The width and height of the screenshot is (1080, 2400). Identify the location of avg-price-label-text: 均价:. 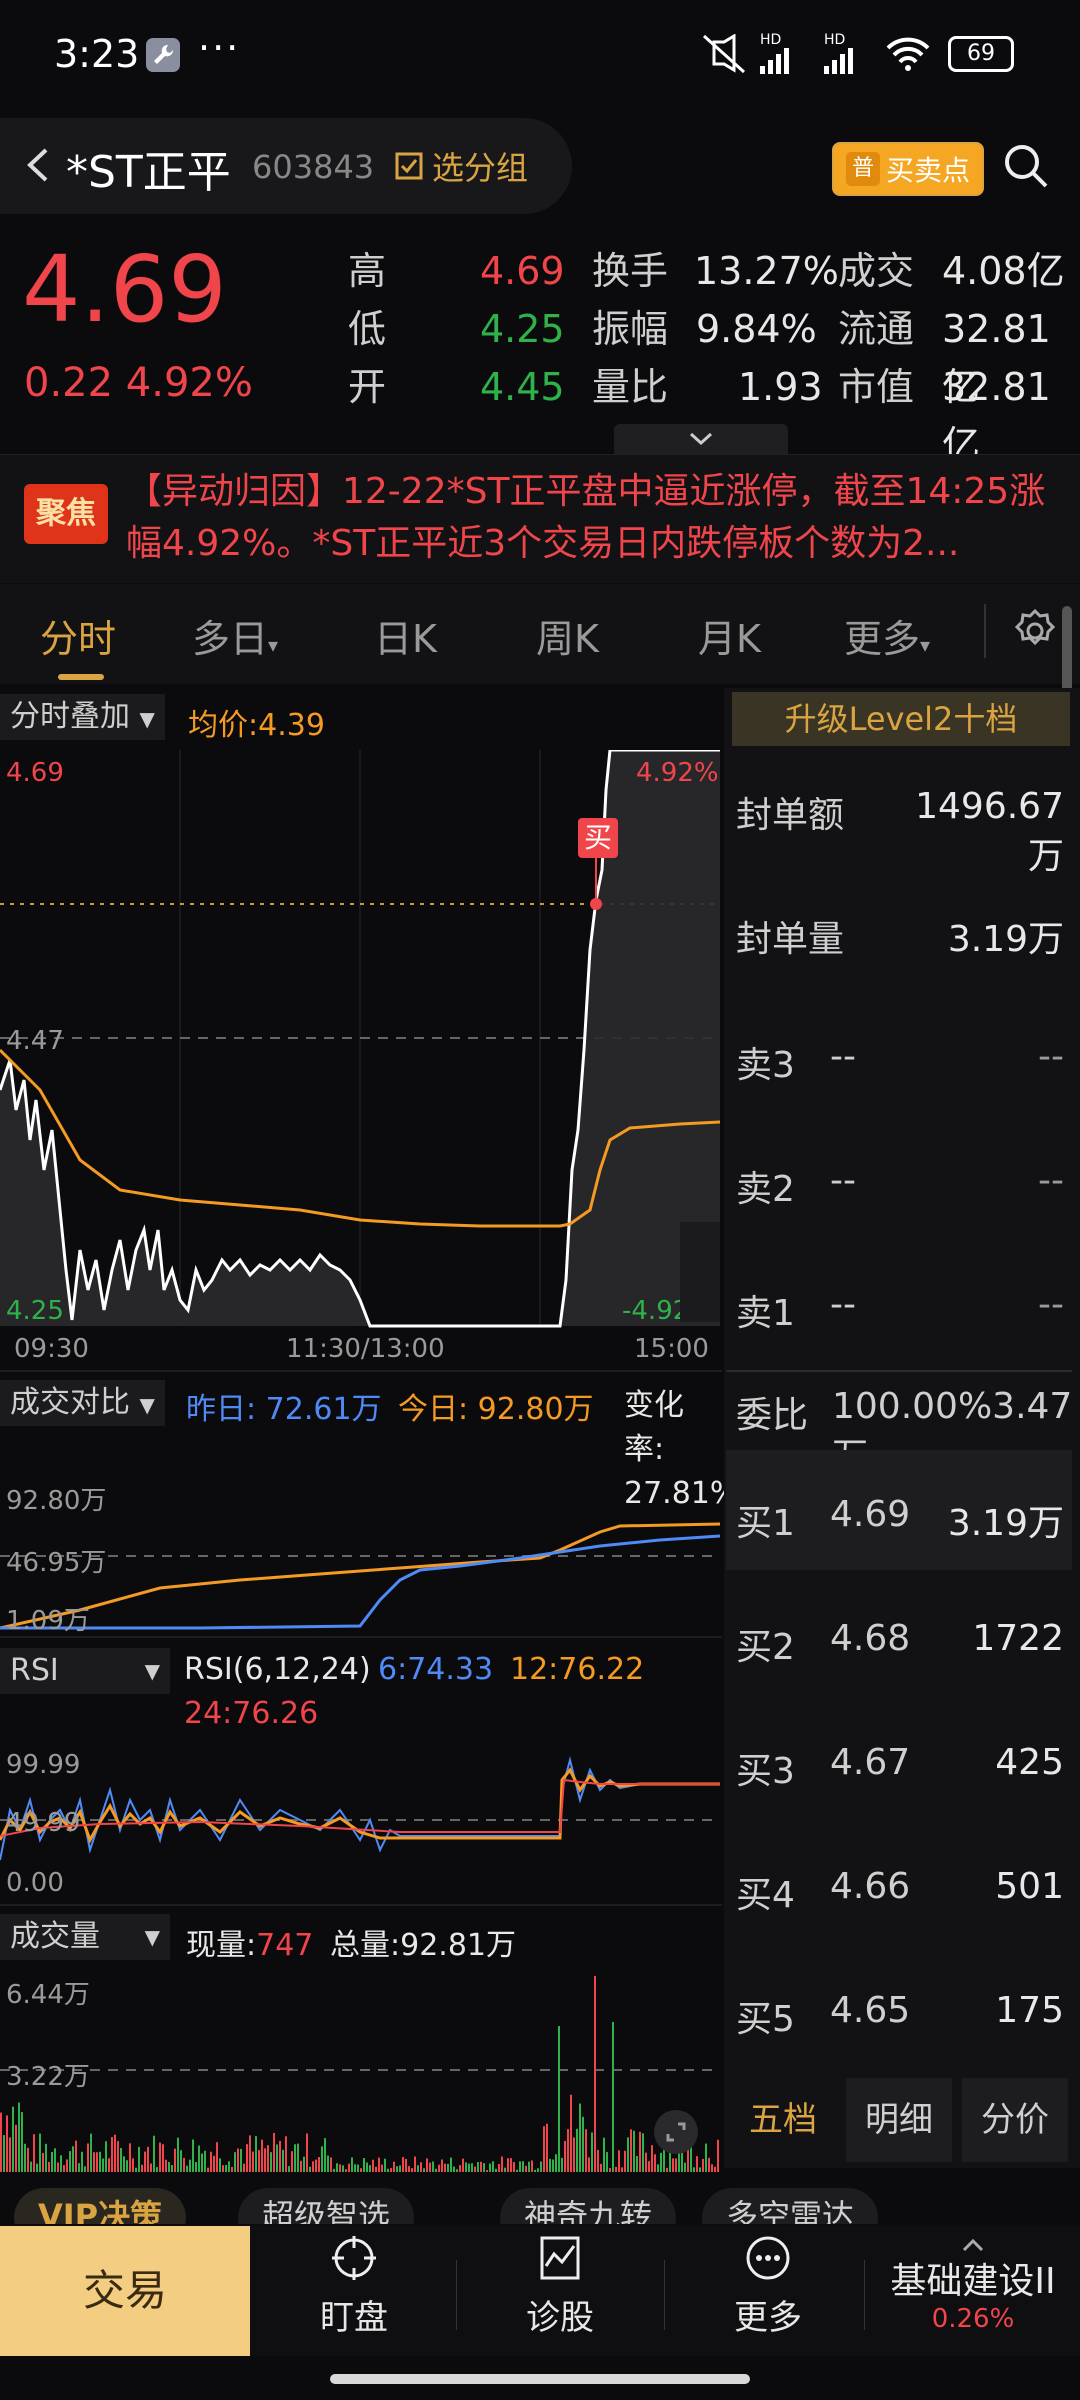
(223, 725).